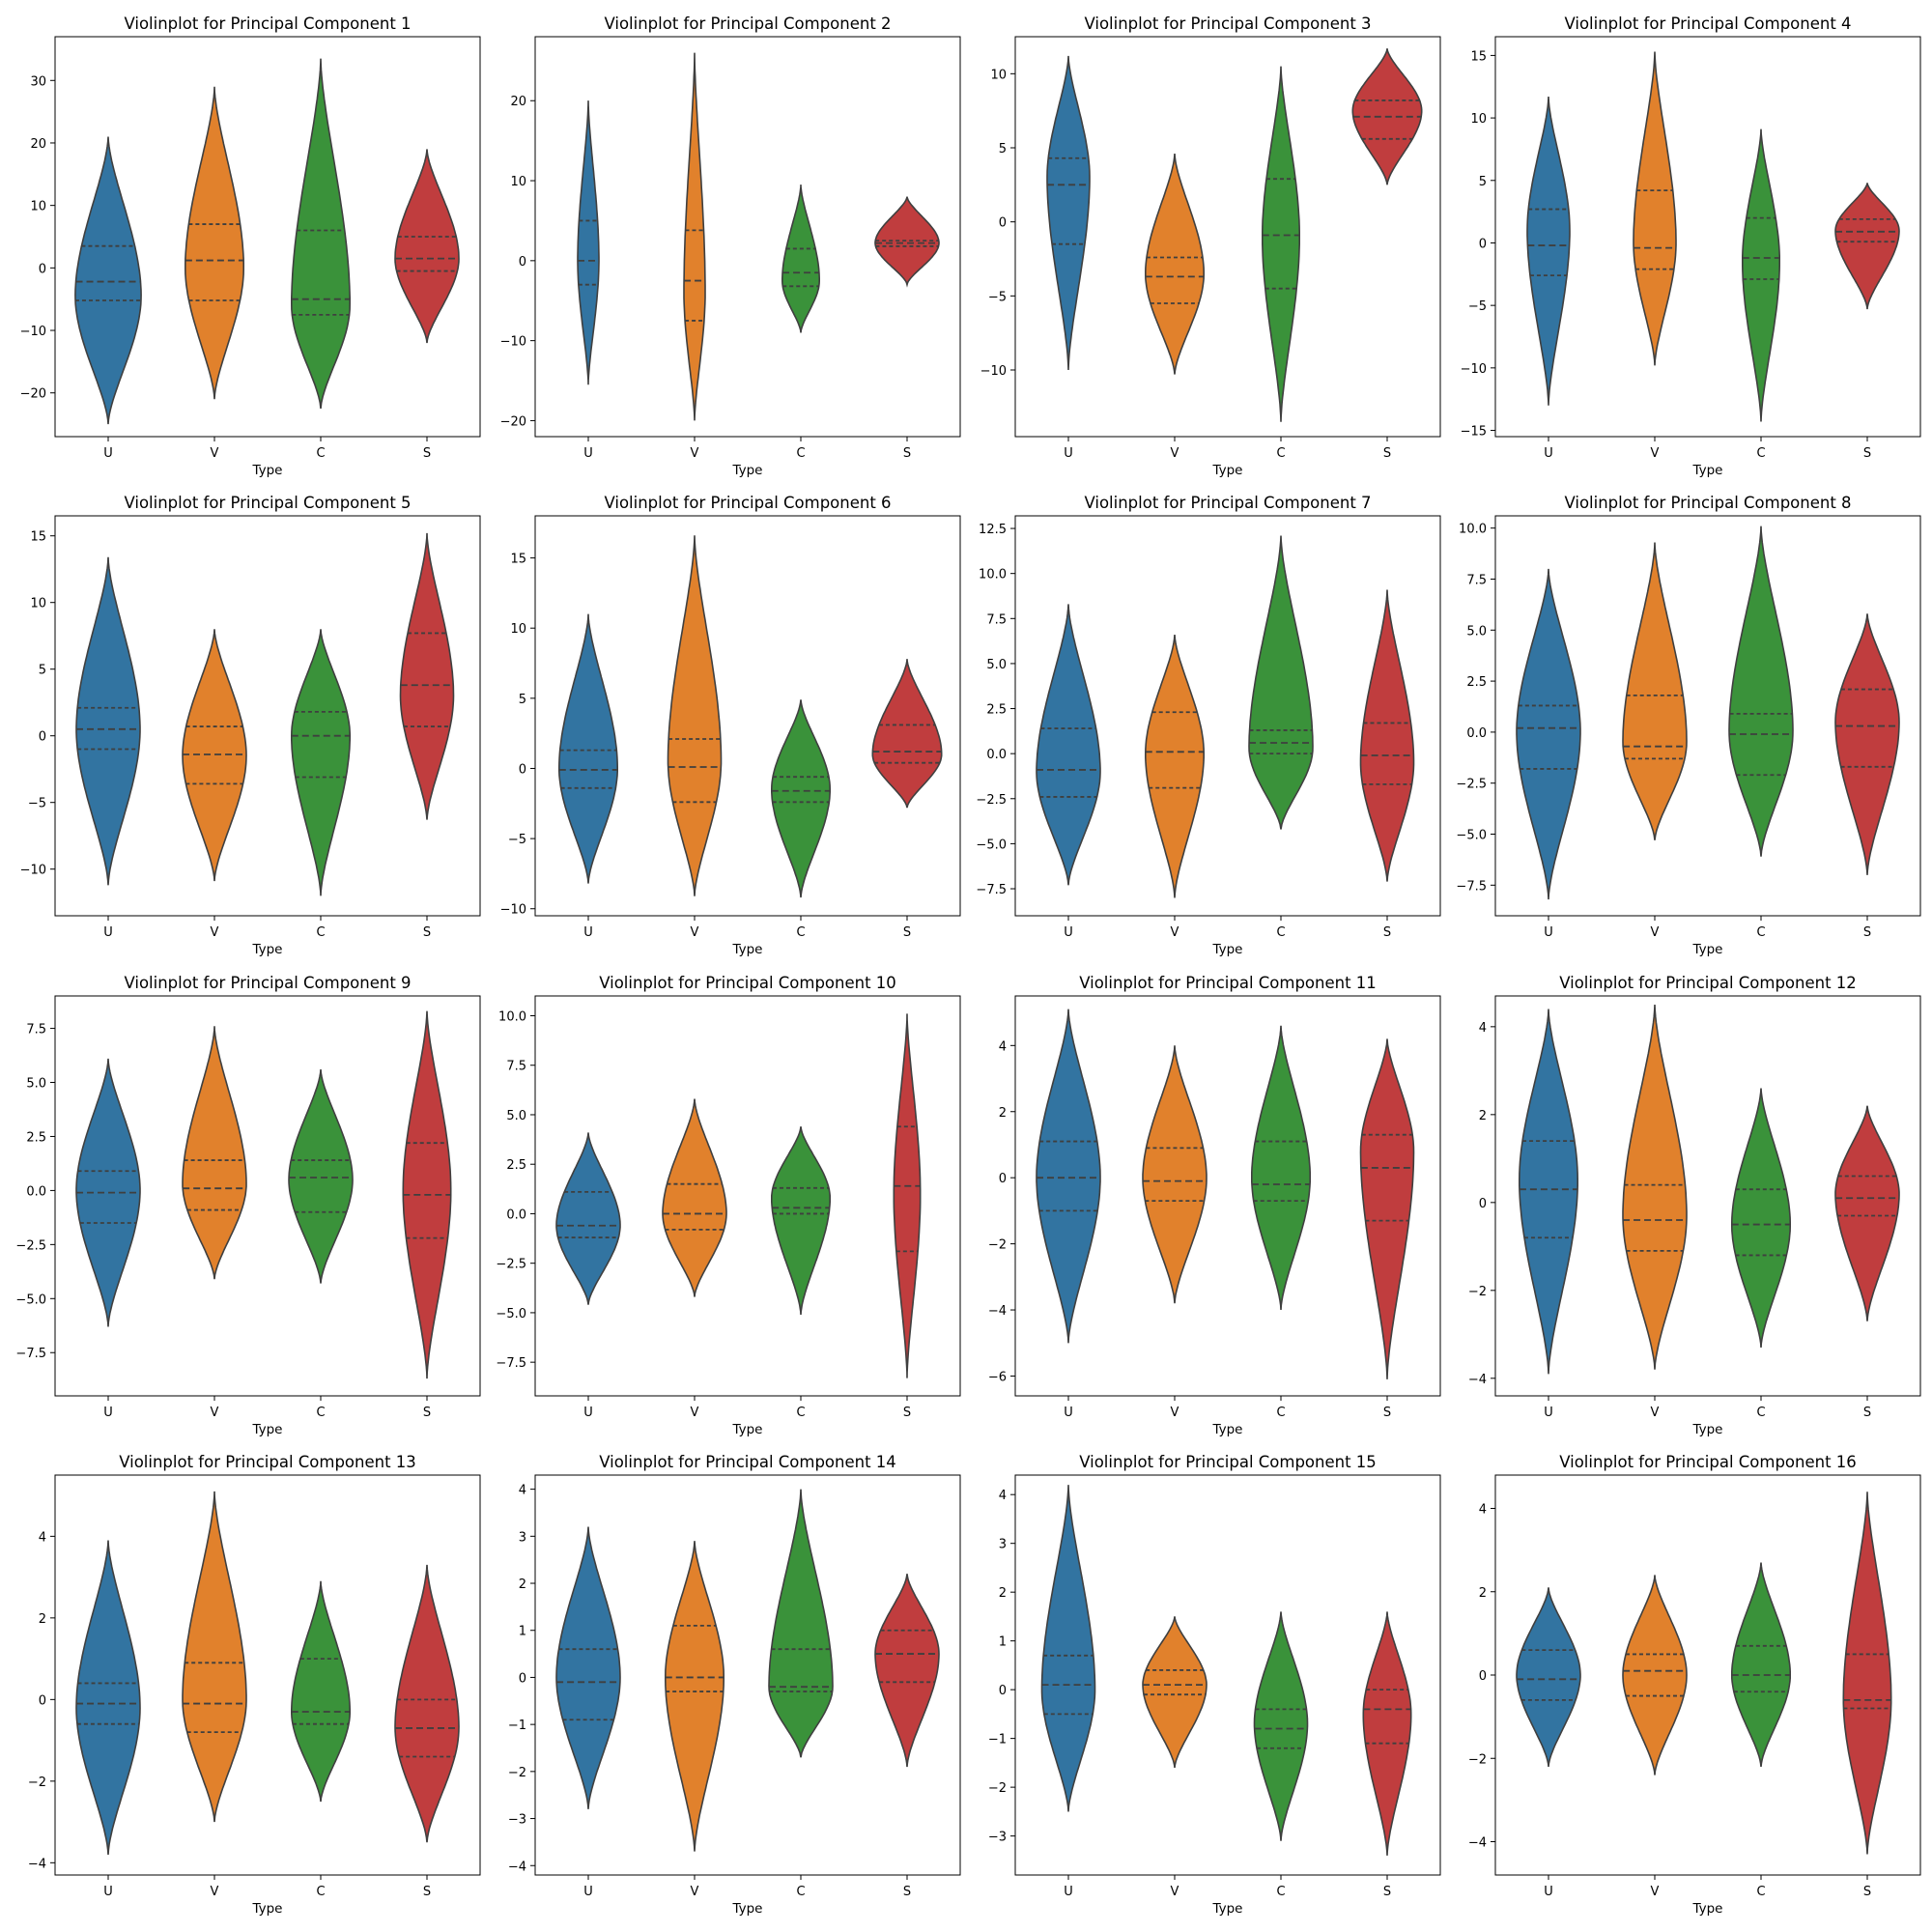 Image resolution: width=1932 pixels, height=1932 pixels. Describe the element at coordinates (997, 1377) in the screenshot. I see `y-tick-label: −6` at that location.